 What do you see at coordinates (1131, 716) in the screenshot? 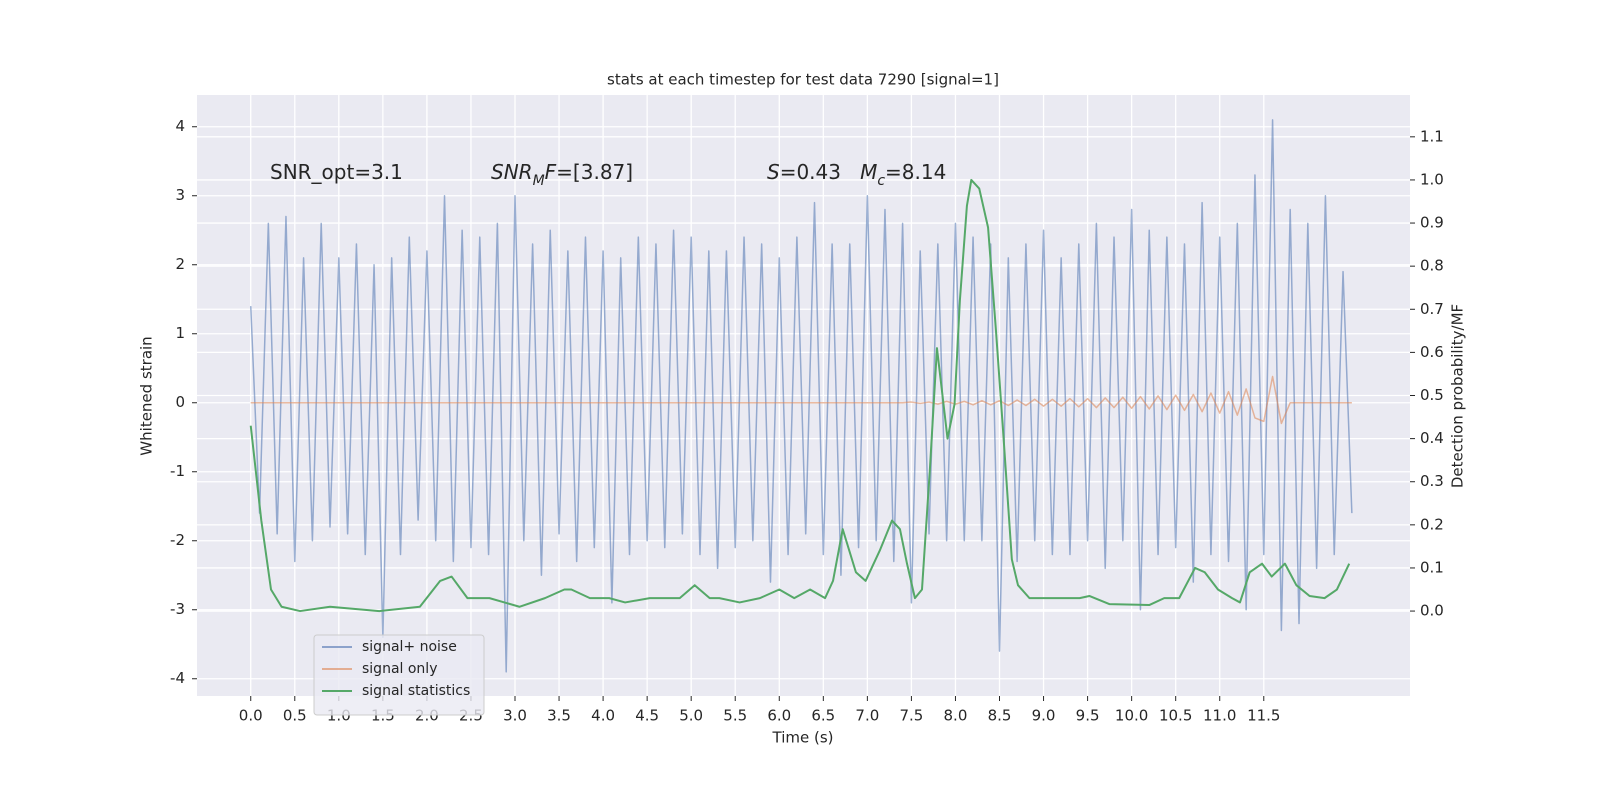
I see `x-tick-label: 10.0` at bounding box center [1131, 716].